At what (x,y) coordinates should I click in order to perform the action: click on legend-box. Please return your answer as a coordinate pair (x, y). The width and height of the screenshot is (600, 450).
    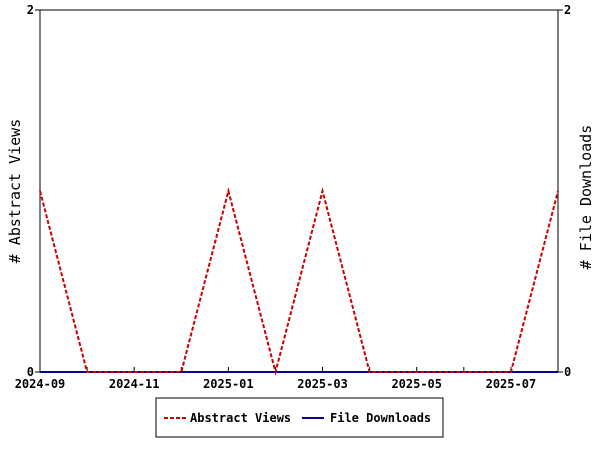
    Looking at the image, I should click on (299, 417).